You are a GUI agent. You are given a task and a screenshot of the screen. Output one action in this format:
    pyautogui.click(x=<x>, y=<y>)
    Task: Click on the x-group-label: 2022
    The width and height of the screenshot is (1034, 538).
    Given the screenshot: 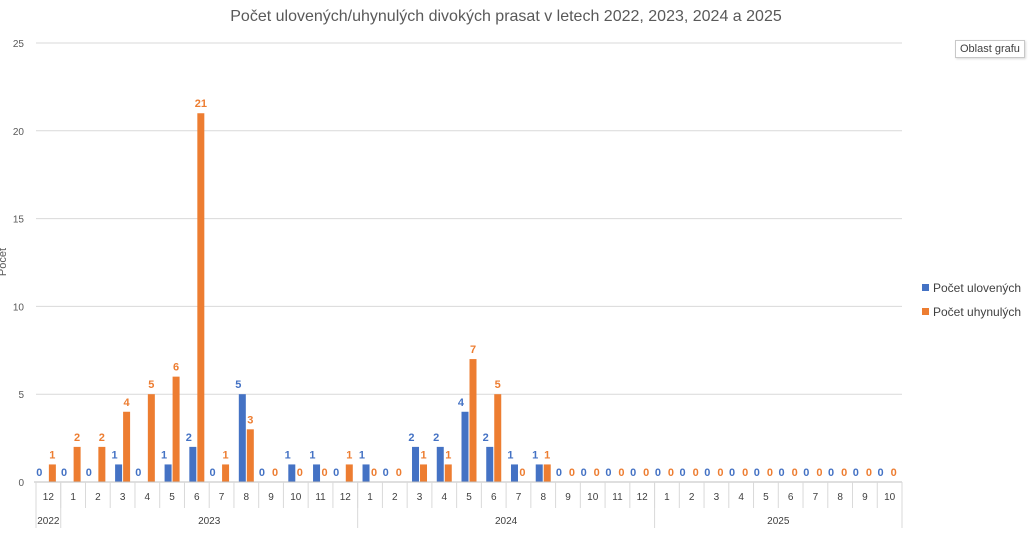 What is the action you would take?
    pyautogui.click(x=48, y=521)
    